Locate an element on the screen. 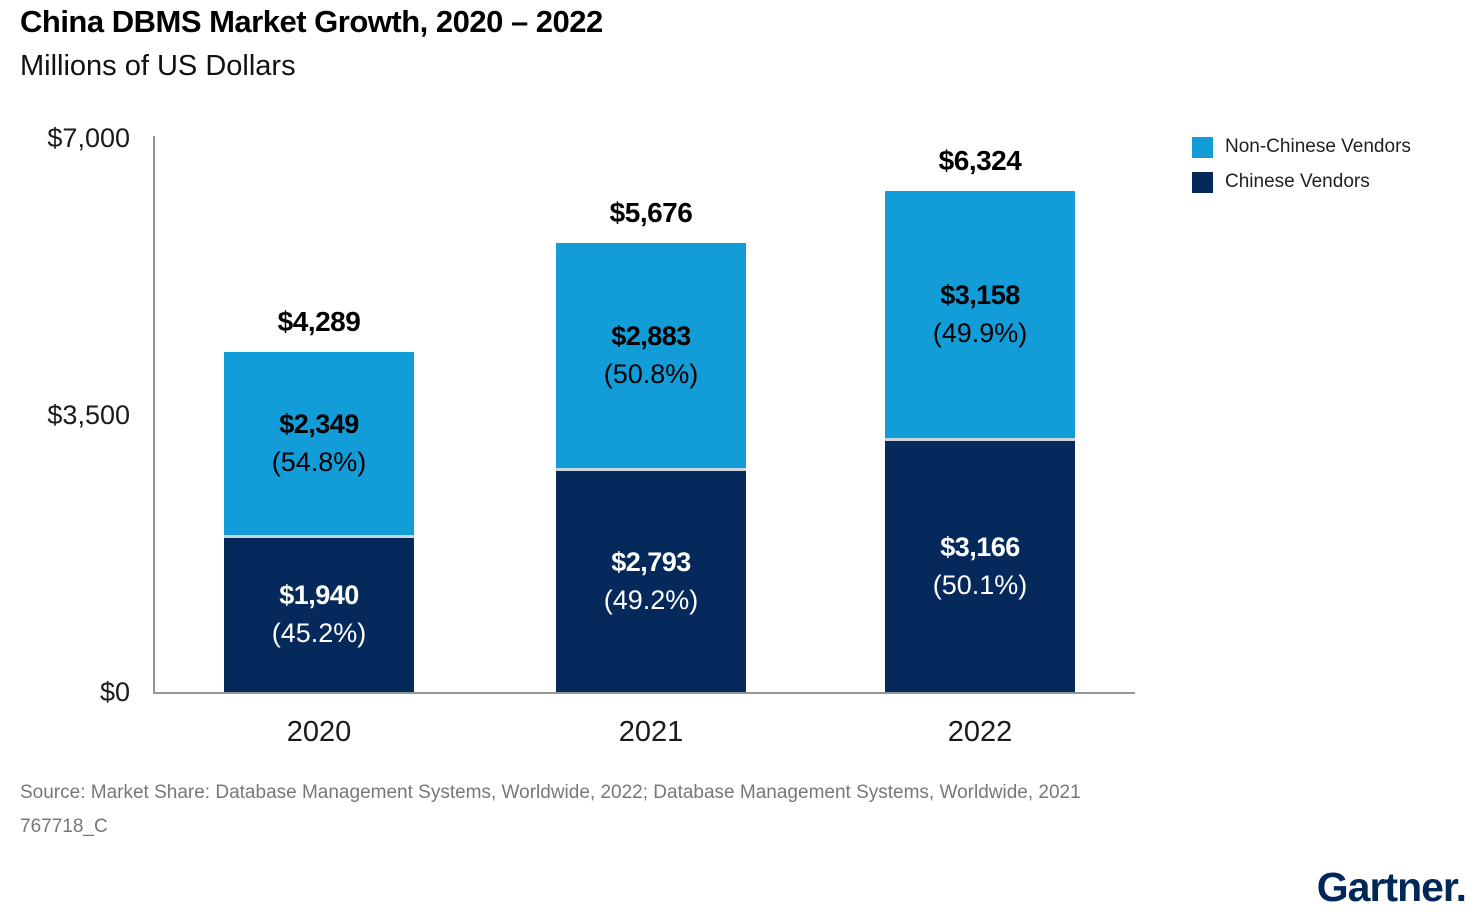 This screenshot has height=922, width=1476. legend-item-chinese: Chinese Vendors is located at coordinates (1301, 182).